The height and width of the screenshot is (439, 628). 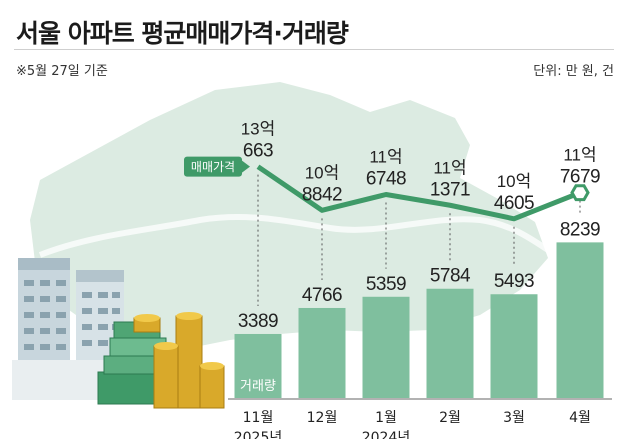 What do you see at coordinates (514, 418) in the screenshot?
I see `x-tick-label: 3월` at bounding box center [514, 418].